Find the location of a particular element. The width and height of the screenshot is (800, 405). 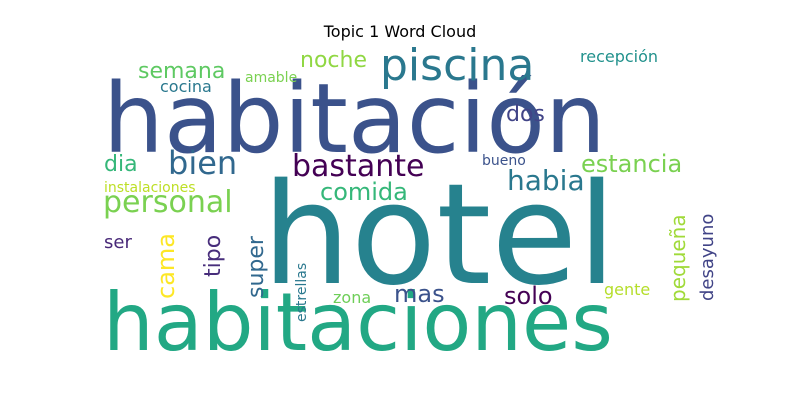

word-mas: mas is located at coordinates (419, 294).